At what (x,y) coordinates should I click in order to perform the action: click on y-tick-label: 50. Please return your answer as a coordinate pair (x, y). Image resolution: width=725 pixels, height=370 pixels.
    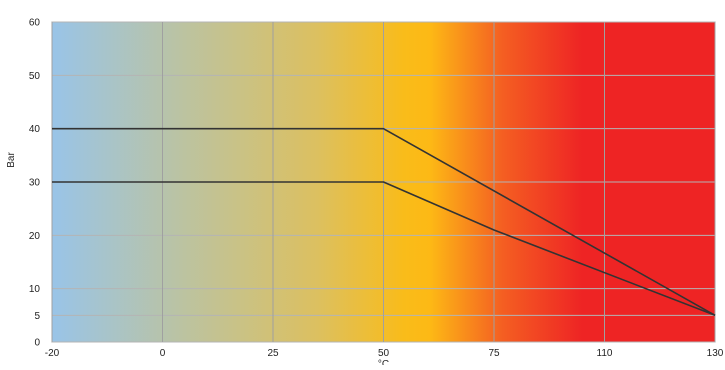
    Looking at the image, I should click on (35, 76).